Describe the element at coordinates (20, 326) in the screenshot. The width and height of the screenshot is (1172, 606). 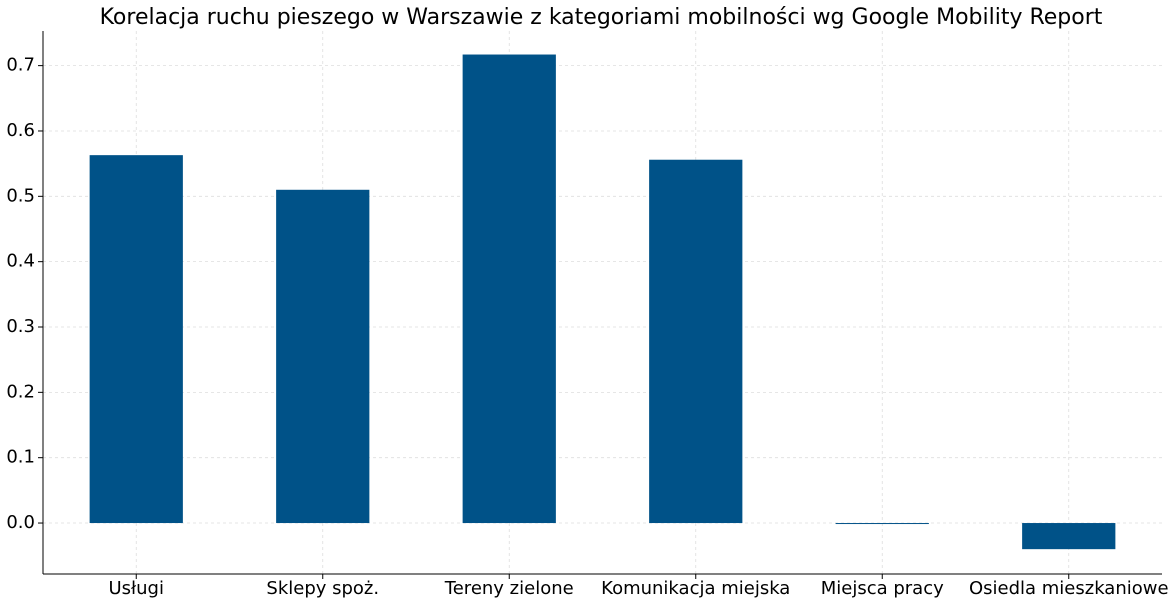
I see `y-tick-label: 0.3` at that location.